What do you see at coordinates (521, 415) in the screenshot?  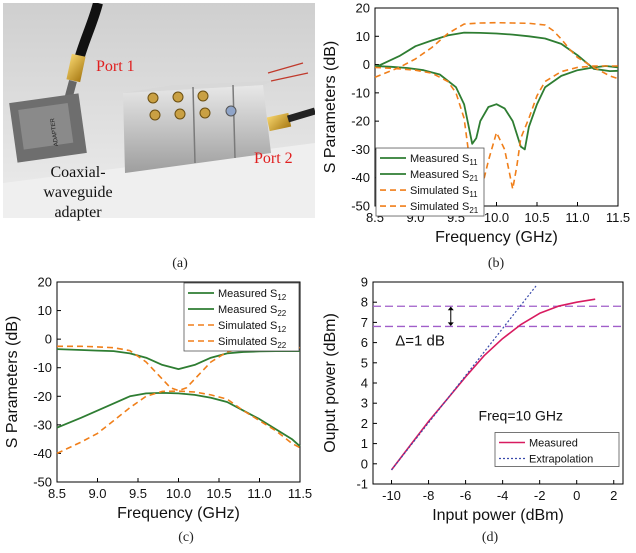 I see `frequency-annotation: Freq=10 GHz` at bounding box center [521, 415].